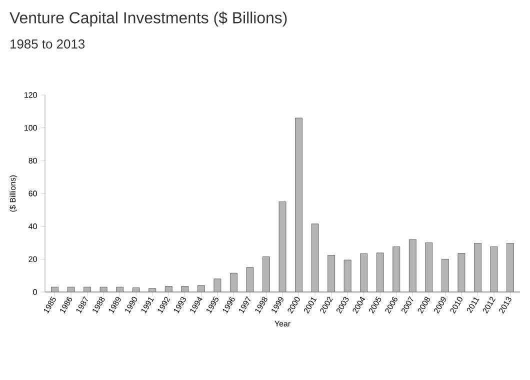  Describe the element at coordinates (148, 19) in the screenshot. I see `chart-title: Venture Capital Investments ($ Billions)` at that location.